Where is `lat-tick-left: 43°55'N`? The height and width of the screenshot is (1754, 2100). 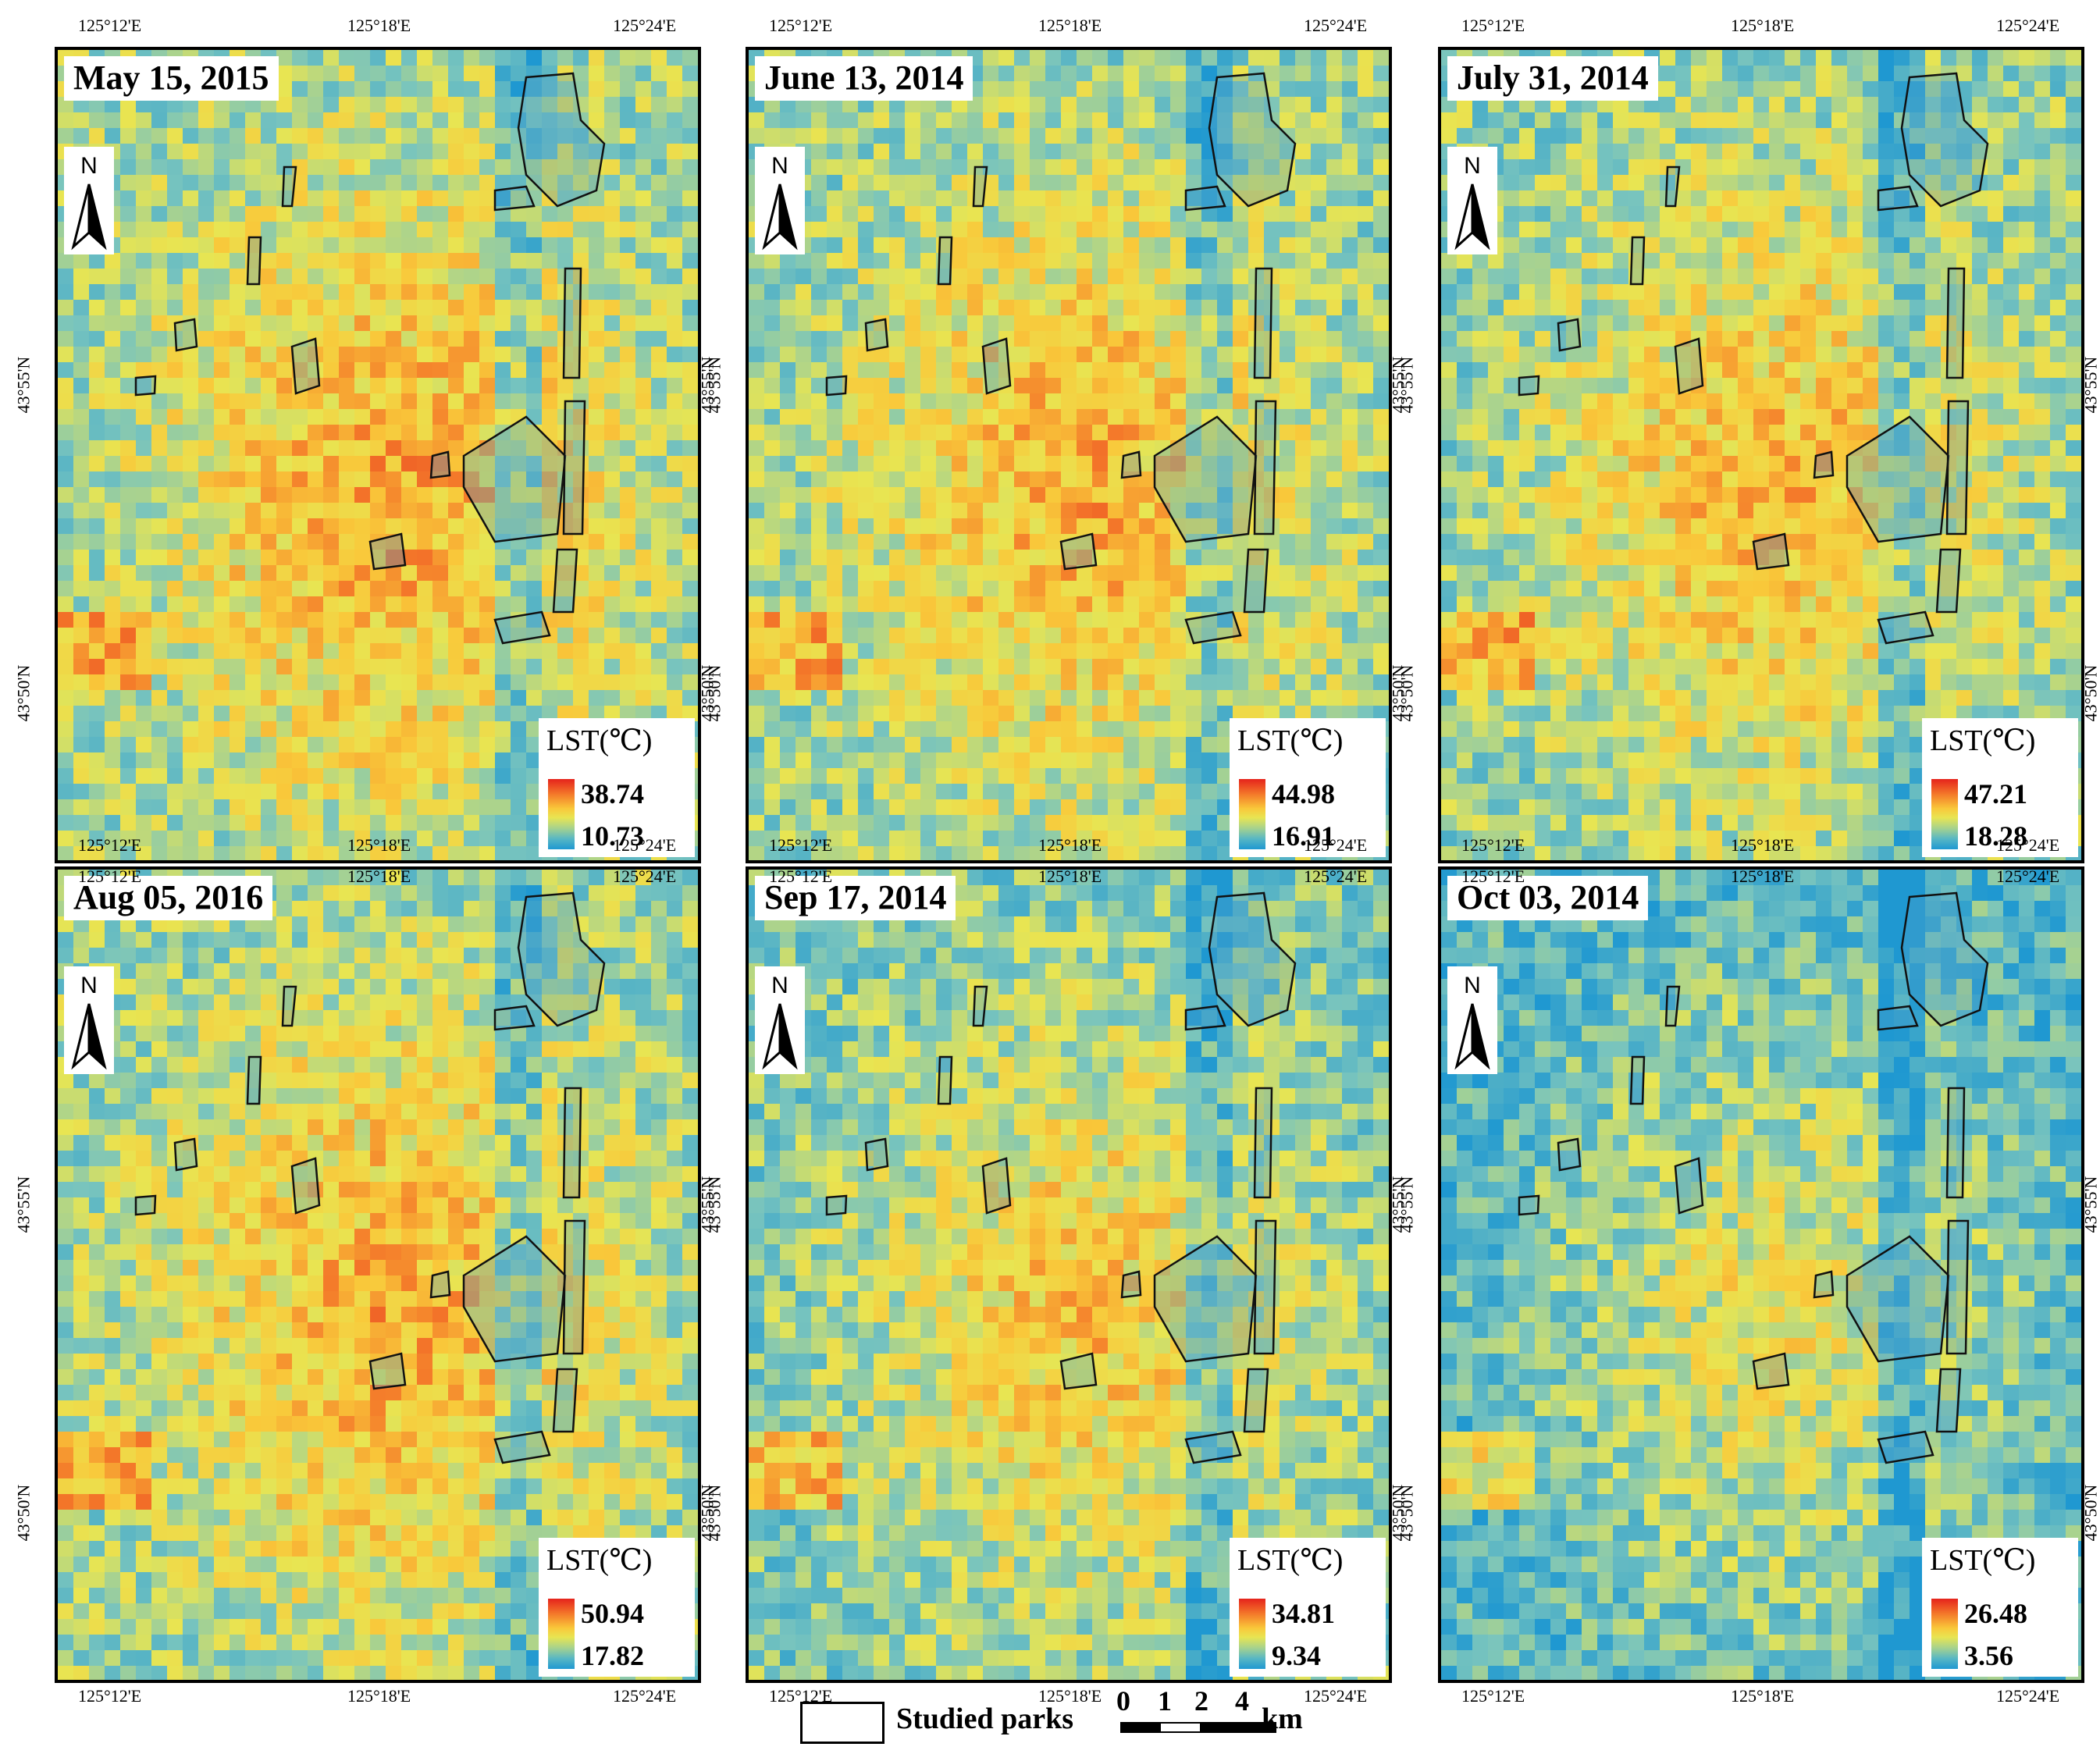 lat-tick-left: 43°55'N is located at coordinates (23, 1204).